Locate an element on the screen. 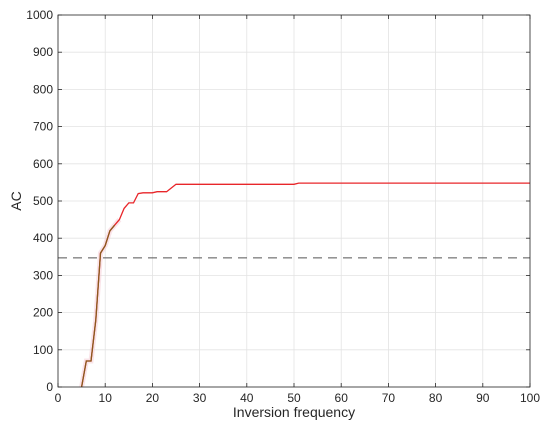 The height and width of the screenshot is (433, 550). y-tick-label: 400 is located at coordinates (43, 238).